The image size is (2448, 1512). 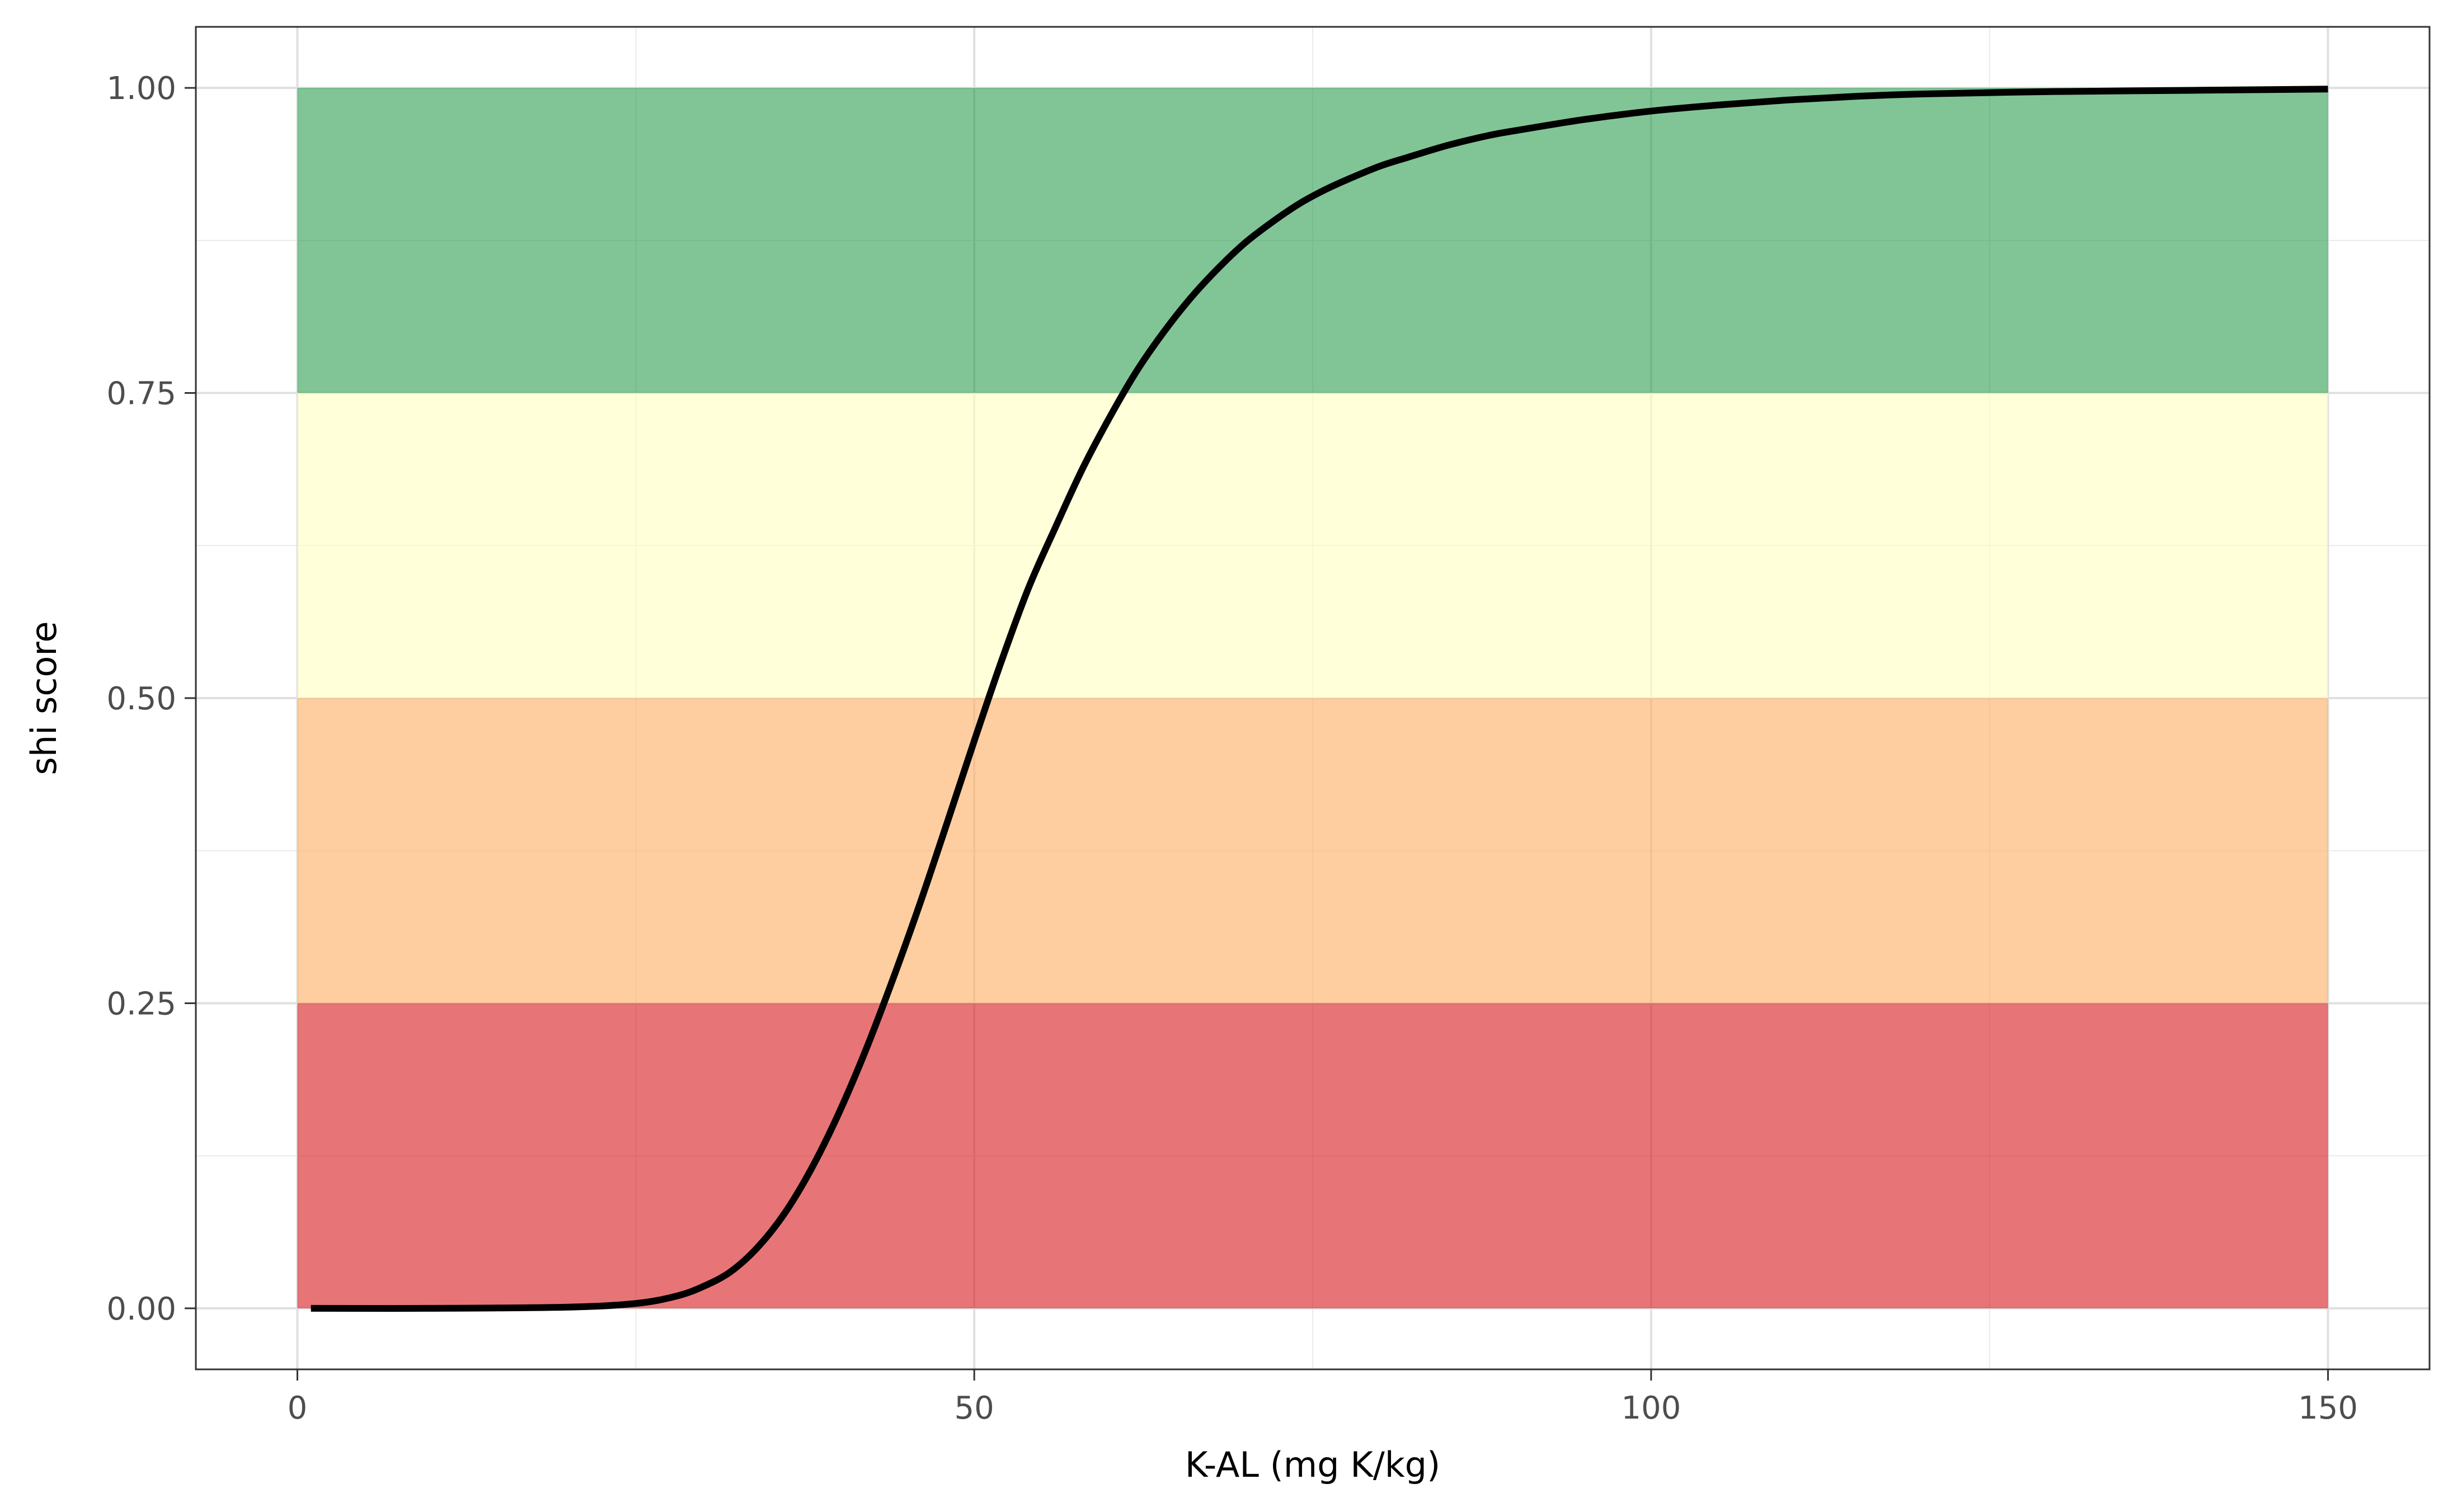 What do you see at coordinates (1312, 1465) in the screenshot?
I see `x-axis-title: K-AL (mg K/kg)` at bounding box center [1312, 1465].